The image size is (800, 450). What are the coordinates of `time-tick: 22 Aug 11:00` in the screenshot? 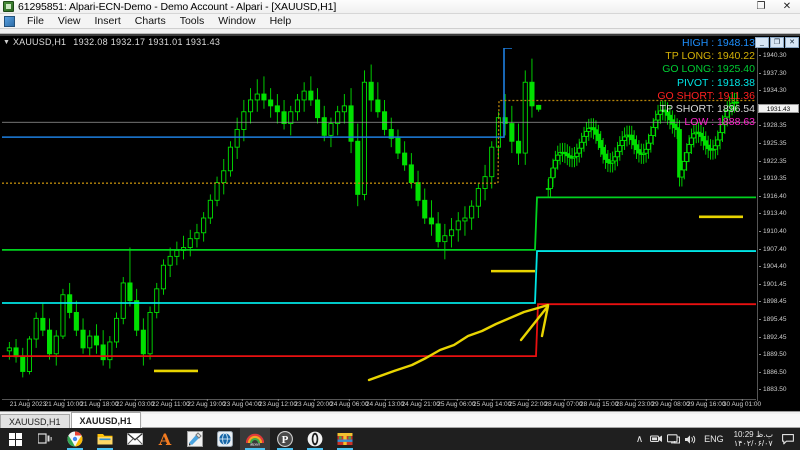 It's located at (170, 403).